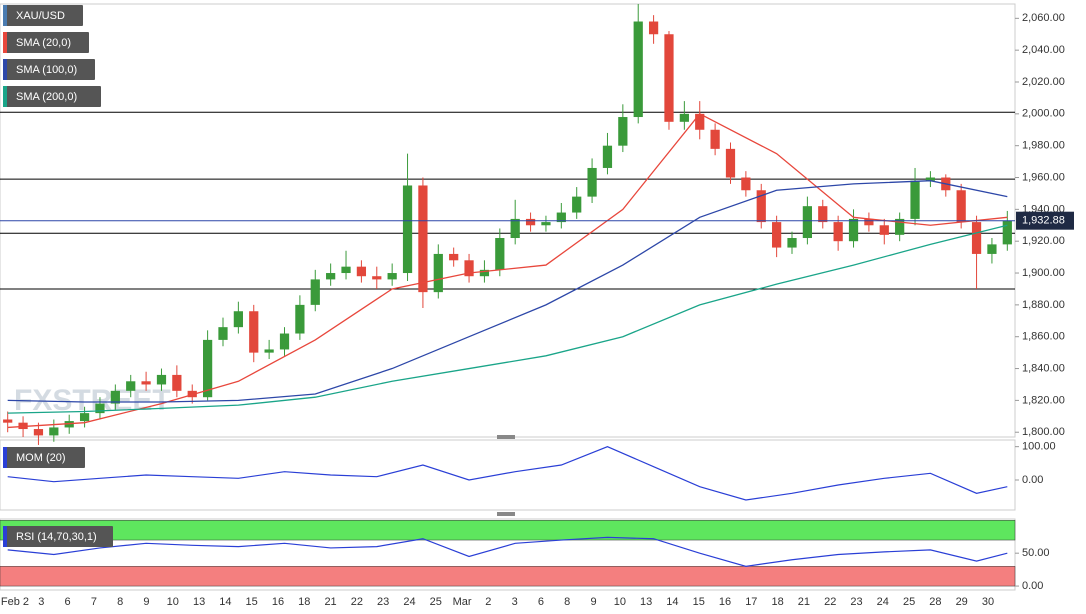 The width and height of the screenshot is (1086, 614). Describe the element at coordinates (1032, 480) in the screenshot. I see `y-tick-label: 0.00` at that location.